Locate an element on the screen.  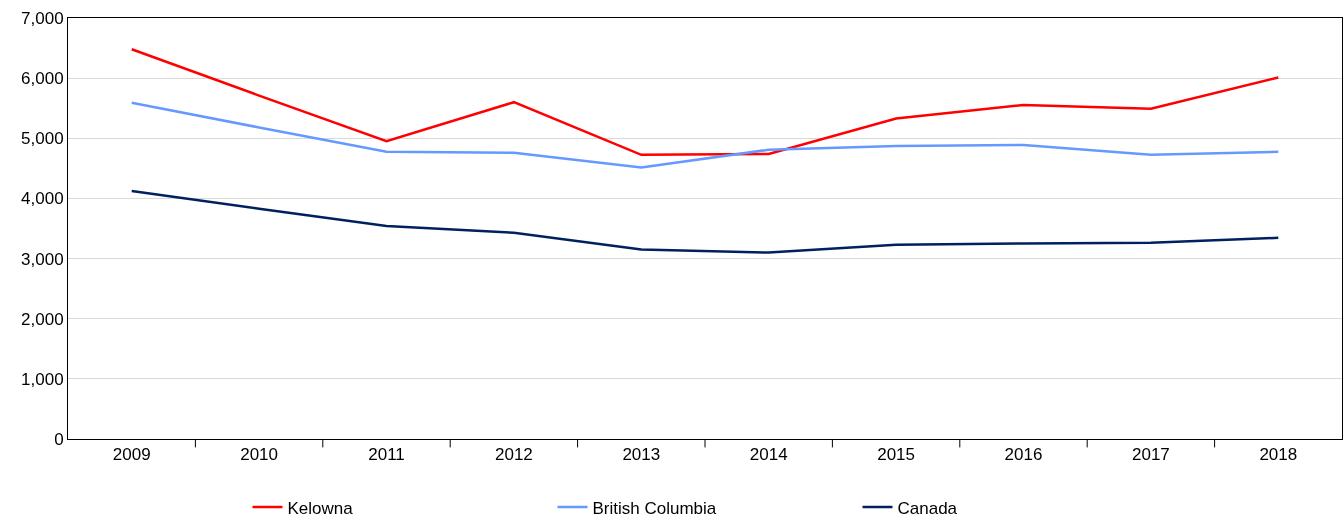
x-tick-label: 2013 is located at coordinates (641, 455).